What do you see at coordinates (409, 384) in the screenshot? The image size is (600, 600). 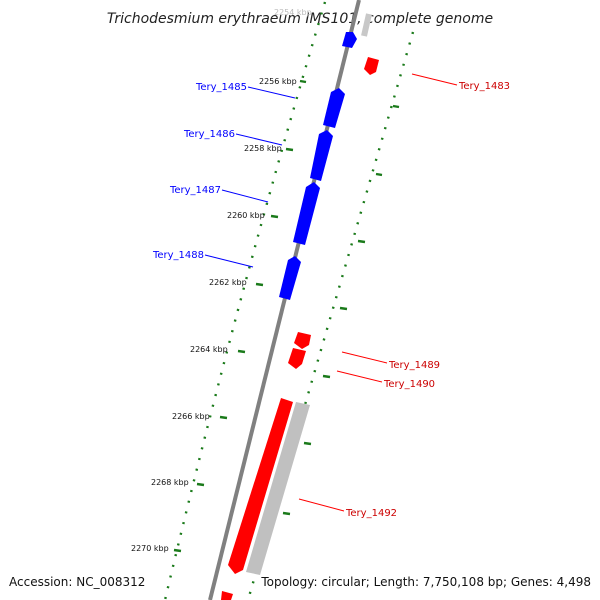 I see `gene-label-tery-1490: Tery_1490` at bounding box center [409, 384].